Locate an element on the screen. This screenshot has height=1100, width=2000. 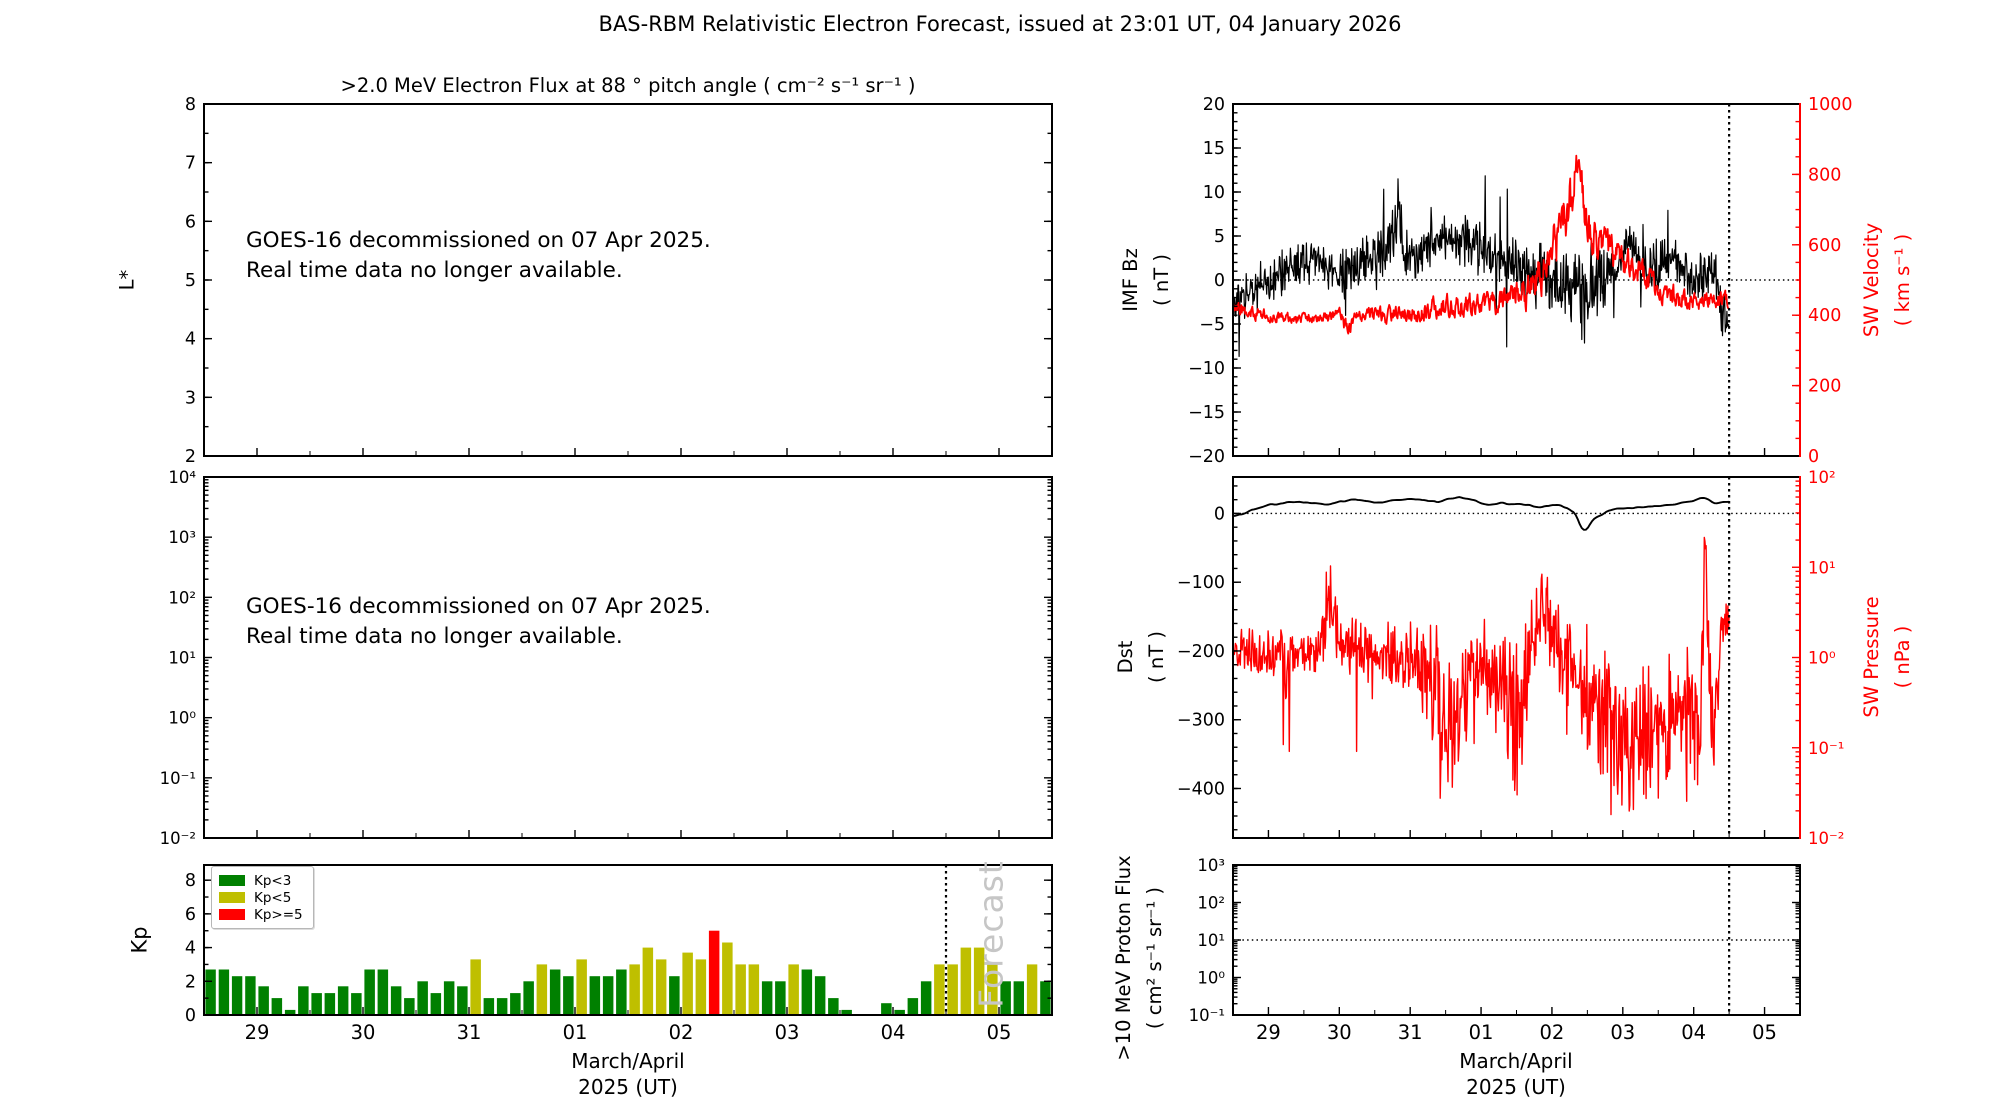
lstar-tick-label: 4 is located at coordinates (190, 340).